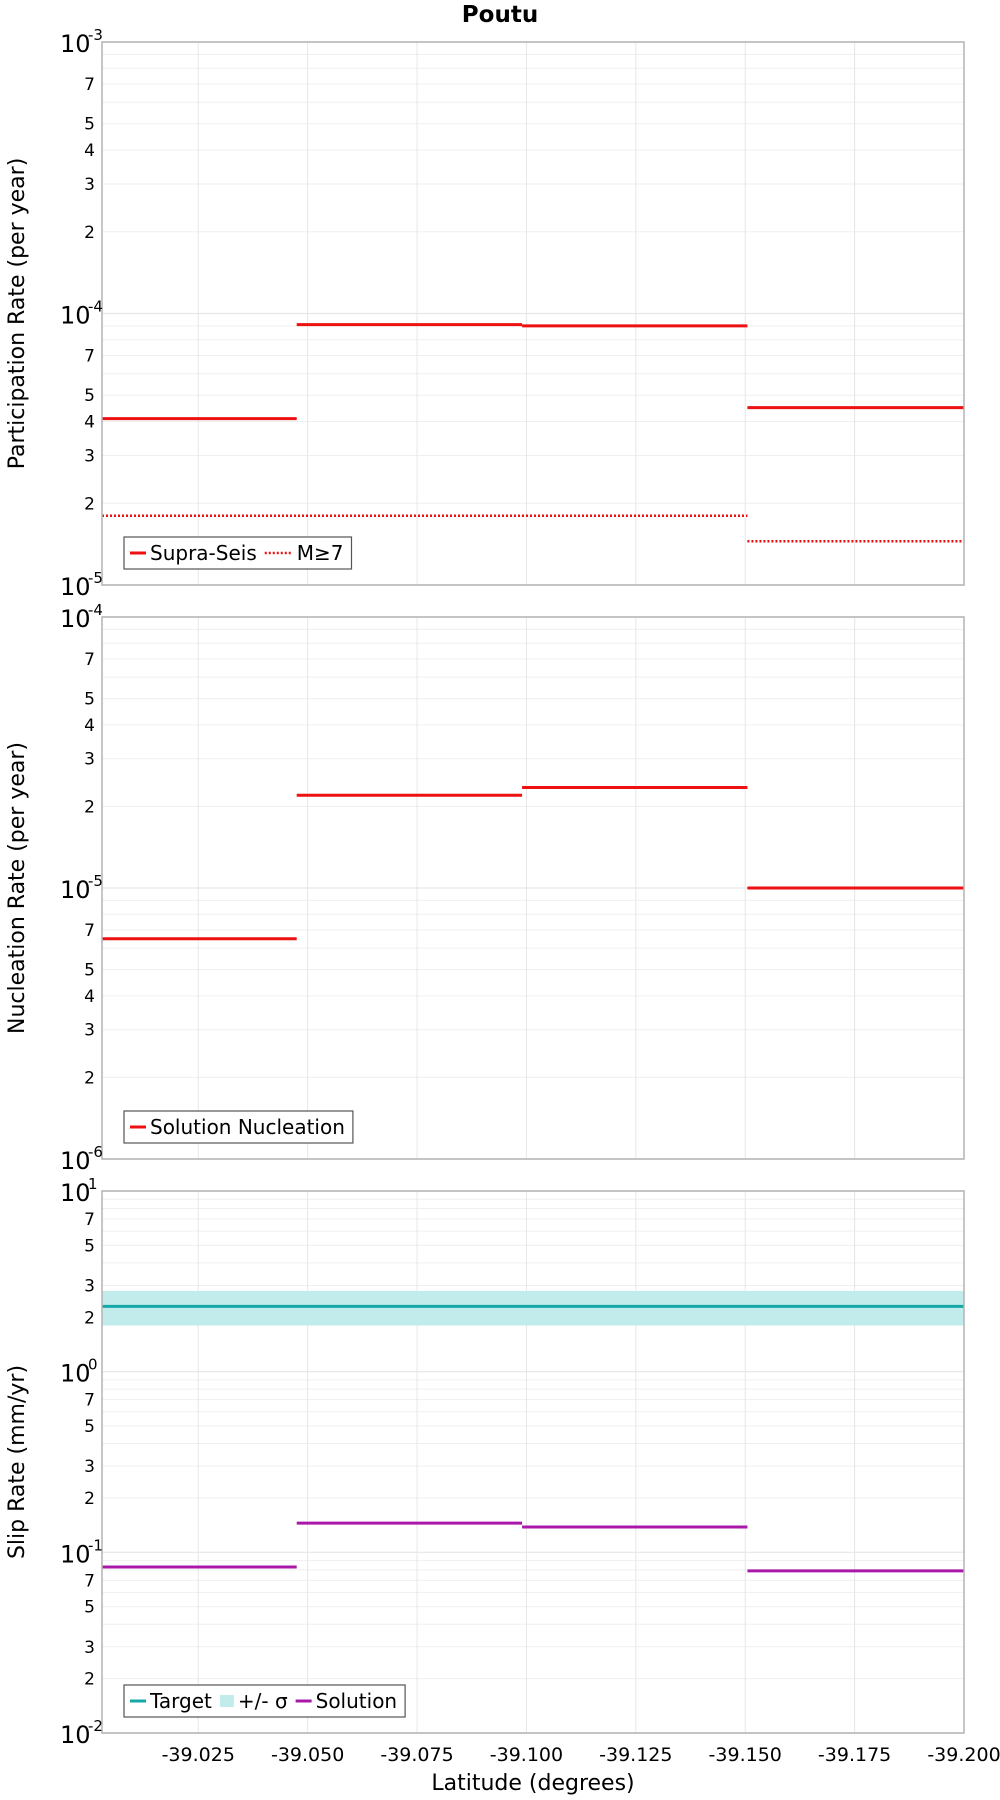  I want to click on y-tick-exponent: 0, so click(93, 1365).